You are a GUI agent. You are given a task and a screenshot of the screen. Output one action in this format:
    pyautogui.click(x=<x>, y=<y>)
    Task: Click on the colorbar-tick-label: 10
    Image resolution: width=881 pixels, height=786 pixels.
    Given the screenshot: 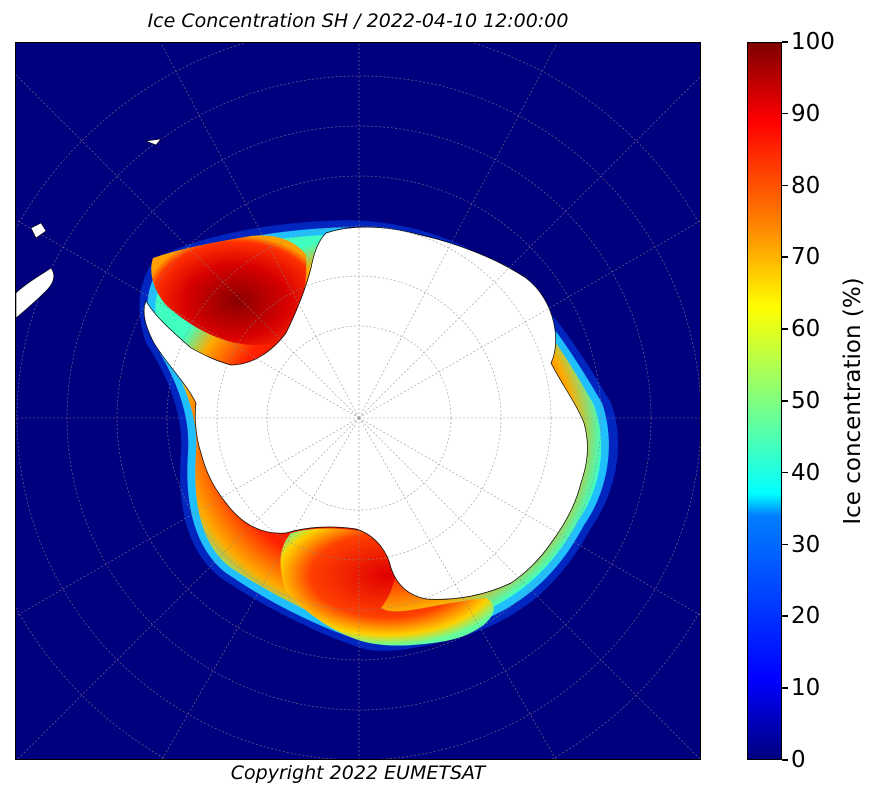 What is the action you would take?
    pyautogui.click(x=806, y=688)
    